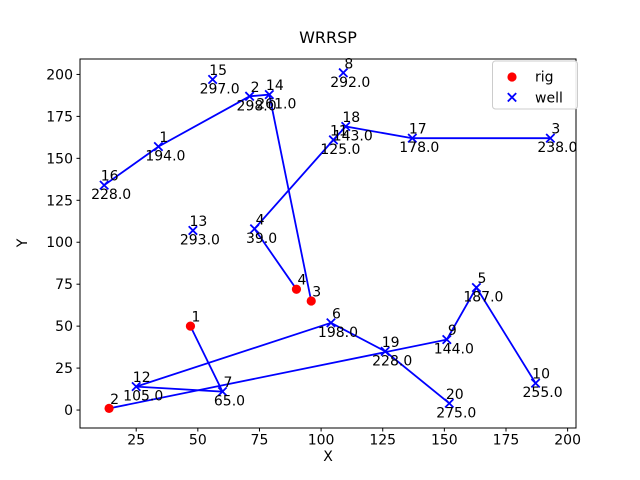 The image size is (640, 480). Describe the element at coordinates (328, 37) in the screenshot. I see `chart-title: WRRSP` at that location.